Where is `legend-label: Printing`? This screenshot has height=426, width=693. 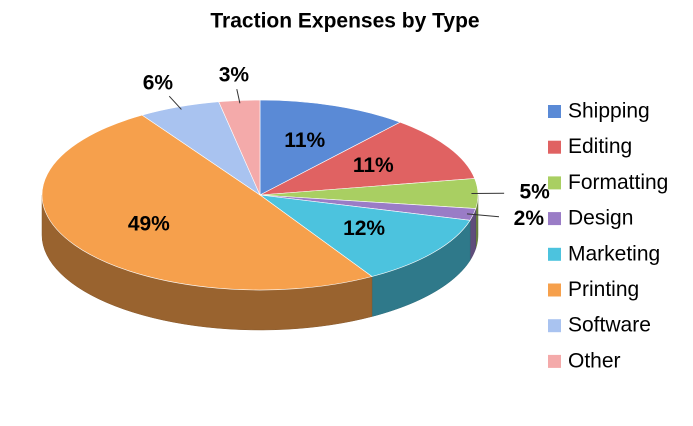 legend-label: Printing is located at coordinates (603, 289).